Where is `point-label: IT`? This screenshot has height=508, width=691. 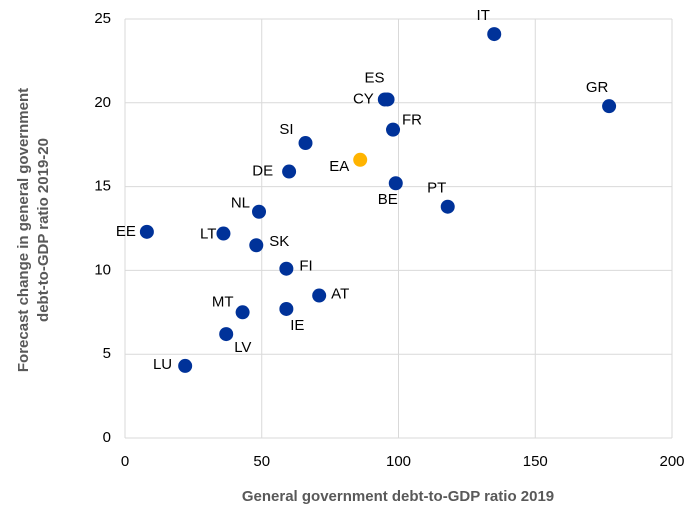 point-label: IT is located at coordinates (483, 15).